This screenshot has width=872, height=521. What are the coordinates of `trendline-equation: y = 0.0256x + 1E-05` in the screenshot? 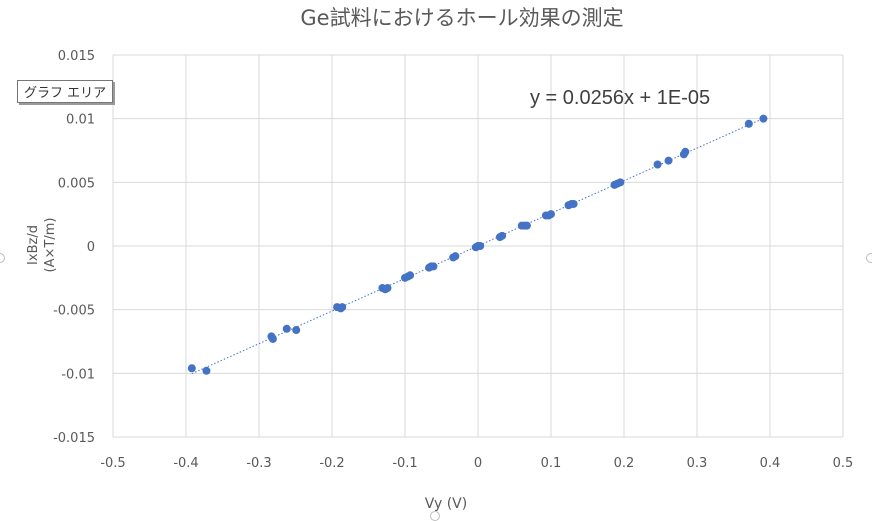 It's located at (620, 98).